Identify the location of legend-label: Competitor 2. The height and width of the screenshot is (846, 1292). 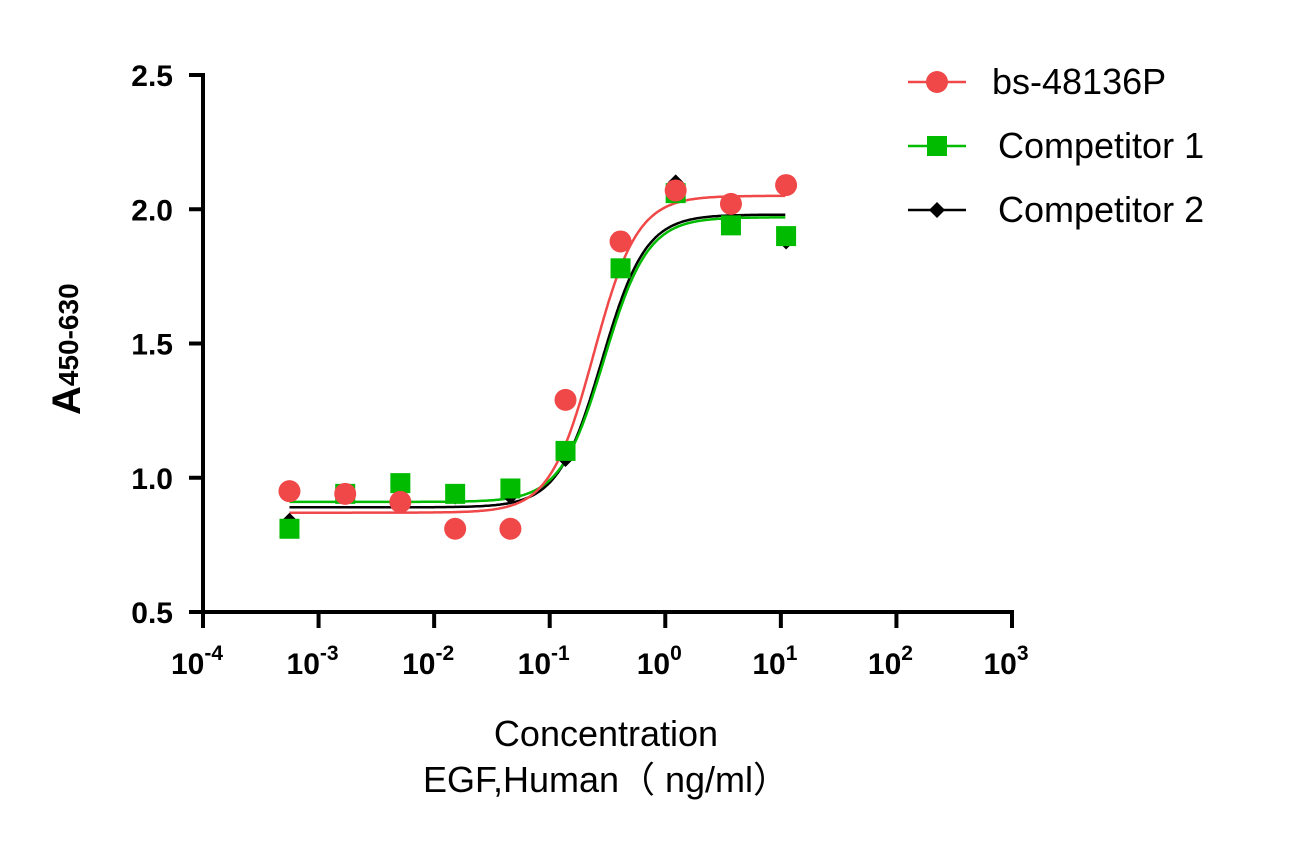
(1101, 209).